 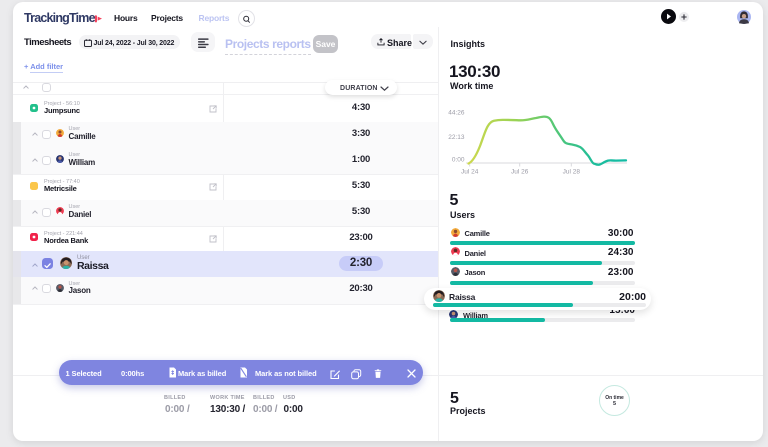 I want to click on svg-text: 0:00, so click(x=458, y=159).